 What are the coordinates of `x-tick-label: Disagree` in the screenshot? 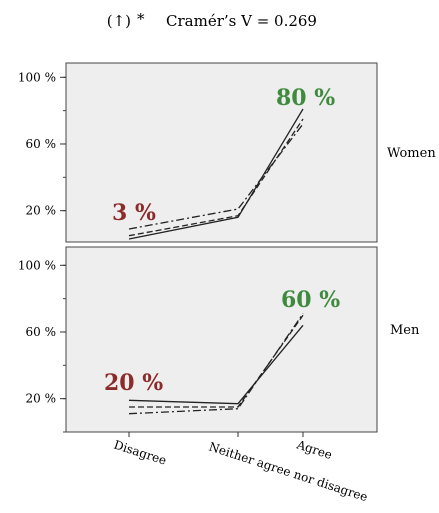 It's located at (140, 453).